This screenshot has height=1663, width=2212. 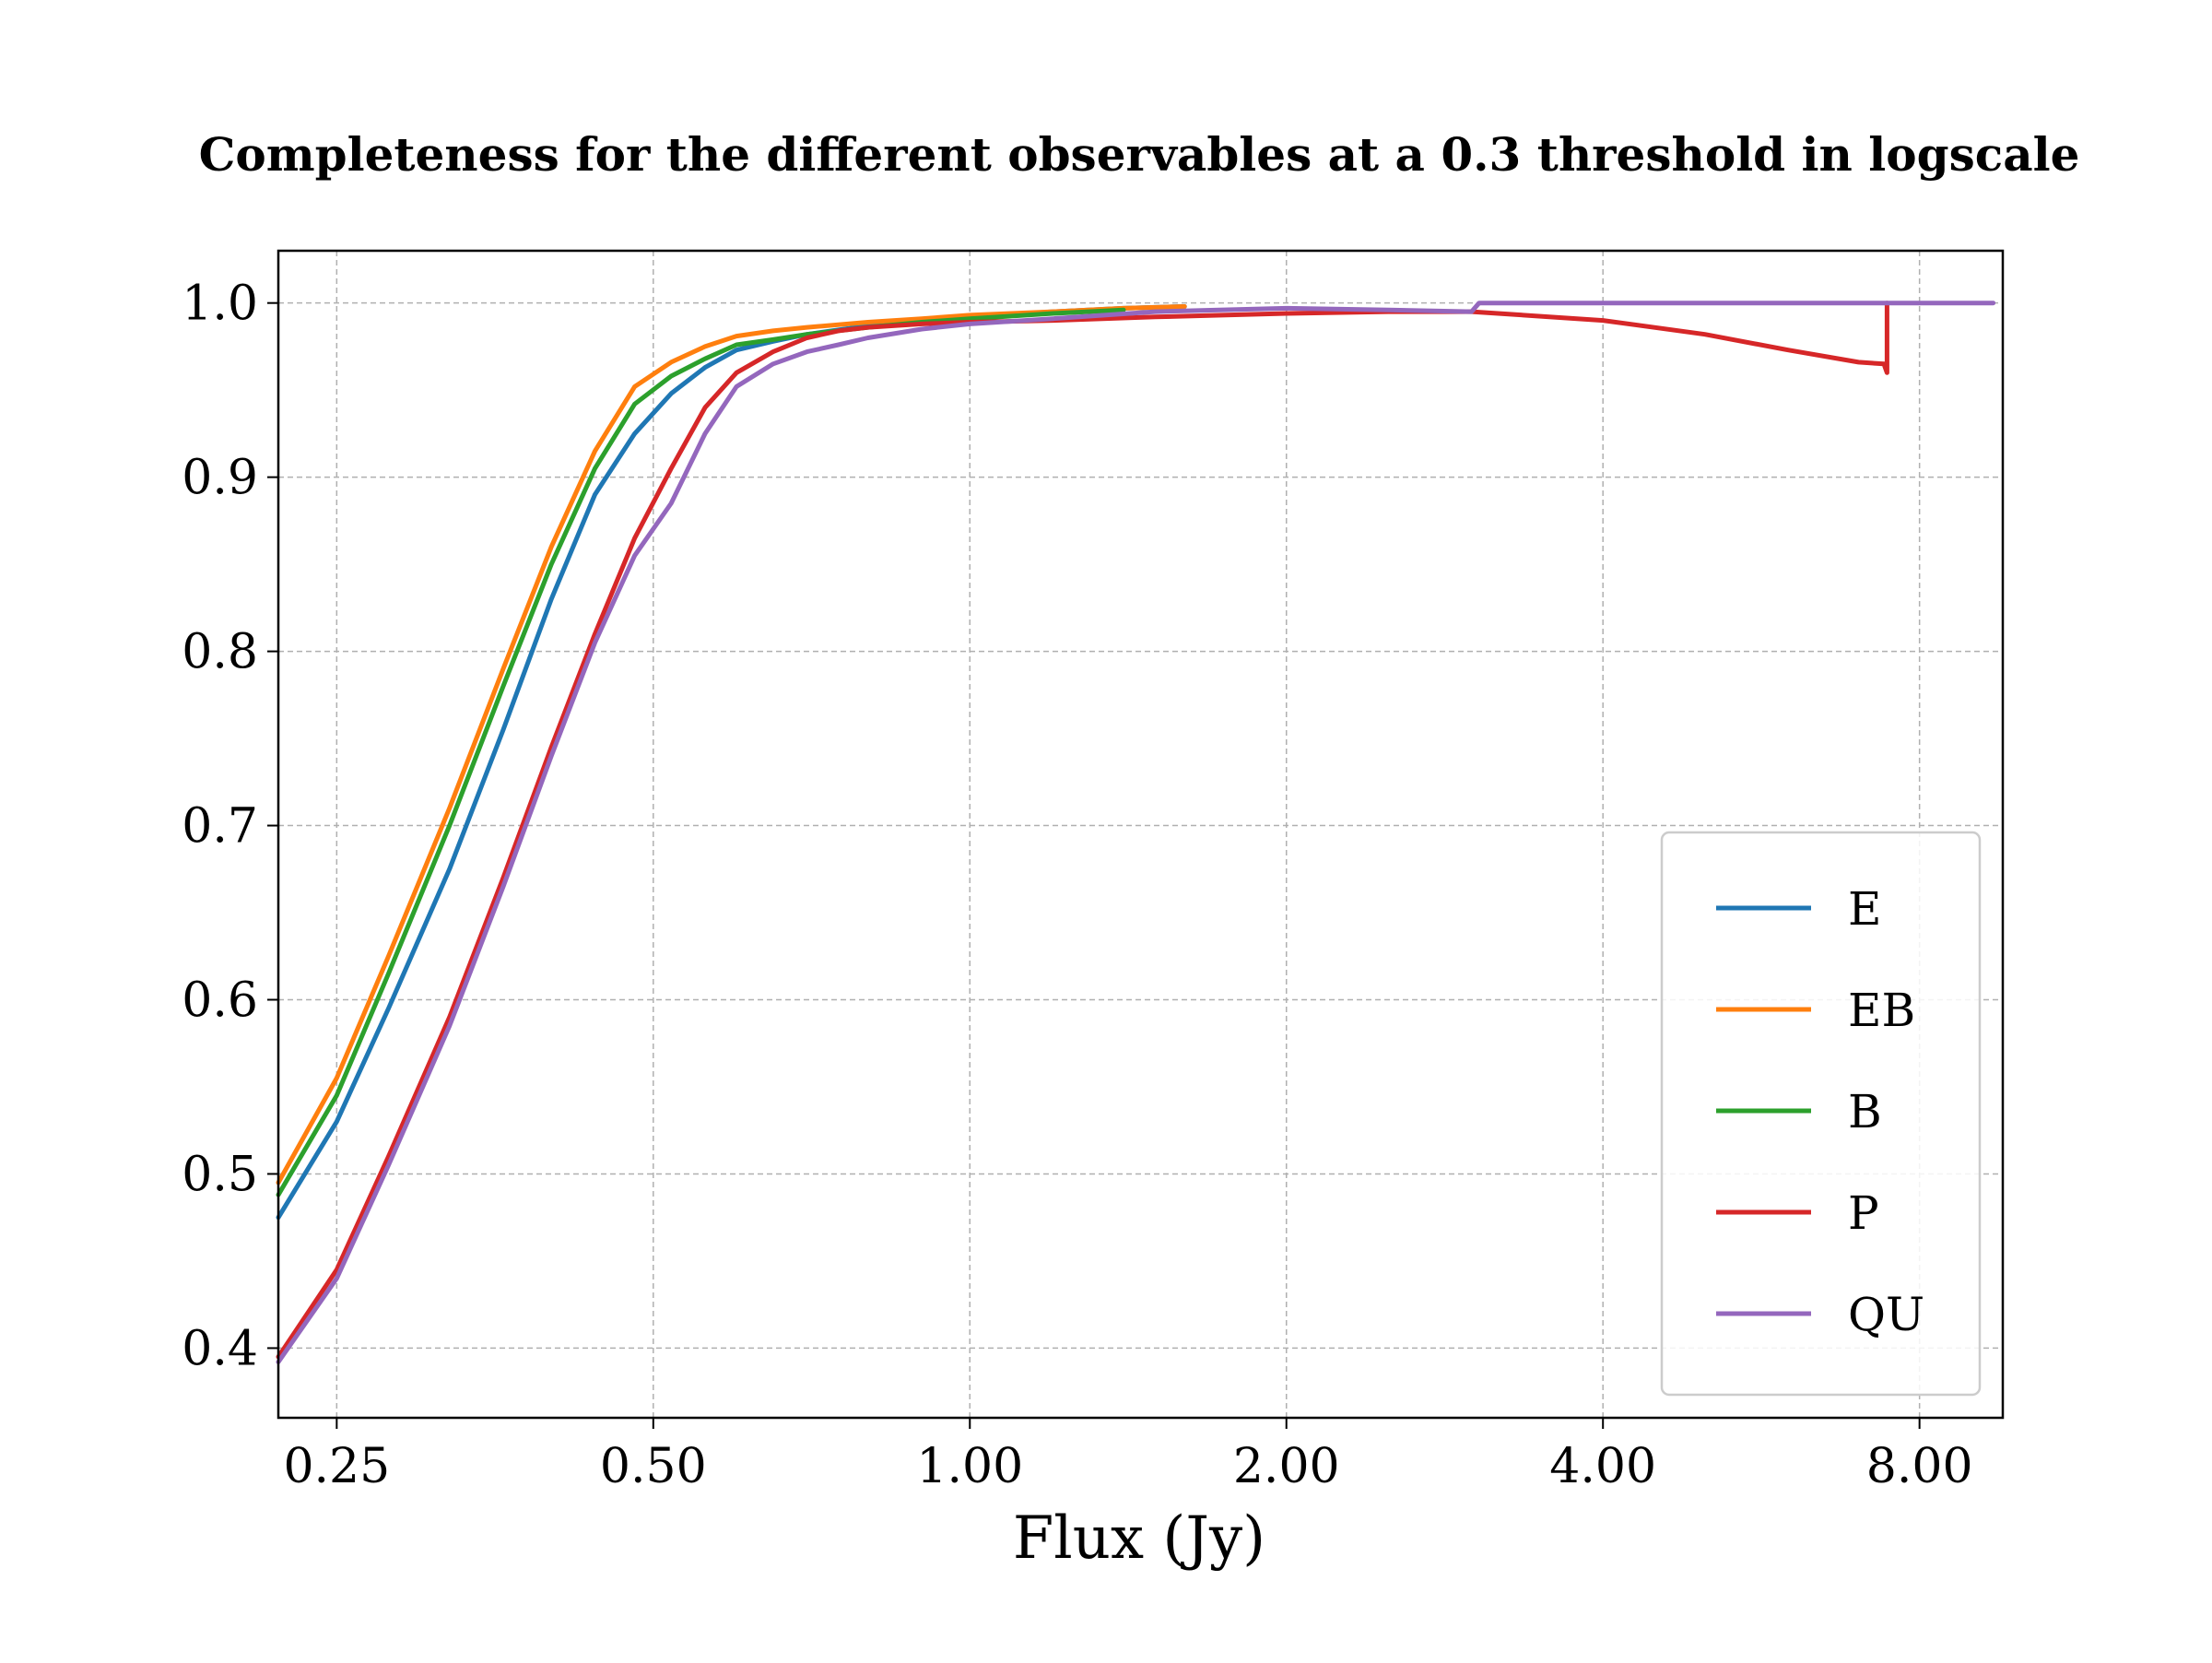 I want to click on legend-label-qu: QU, so click(x=1886, y=1314).